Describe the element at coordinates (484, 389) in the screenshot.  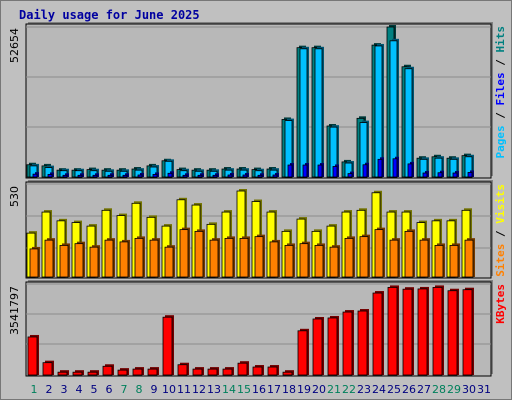
I see `x-tick-label: 31` at that location.